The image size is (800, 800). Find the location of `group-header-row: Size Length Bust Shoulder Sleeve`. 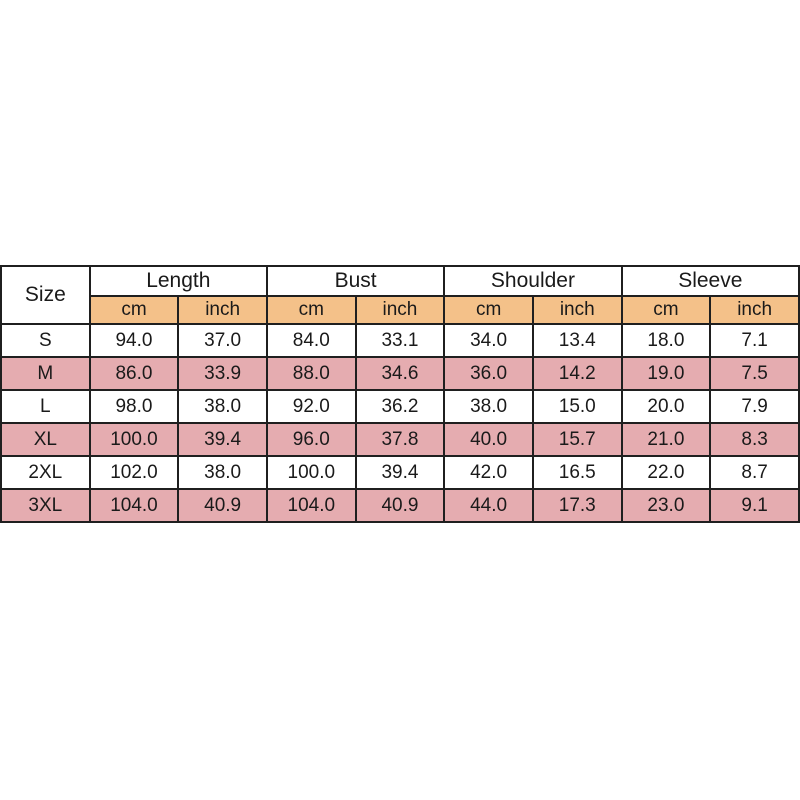

group-header-row: Size Length Bust Shoulder Sleeve is located at coordinates (400, 295).